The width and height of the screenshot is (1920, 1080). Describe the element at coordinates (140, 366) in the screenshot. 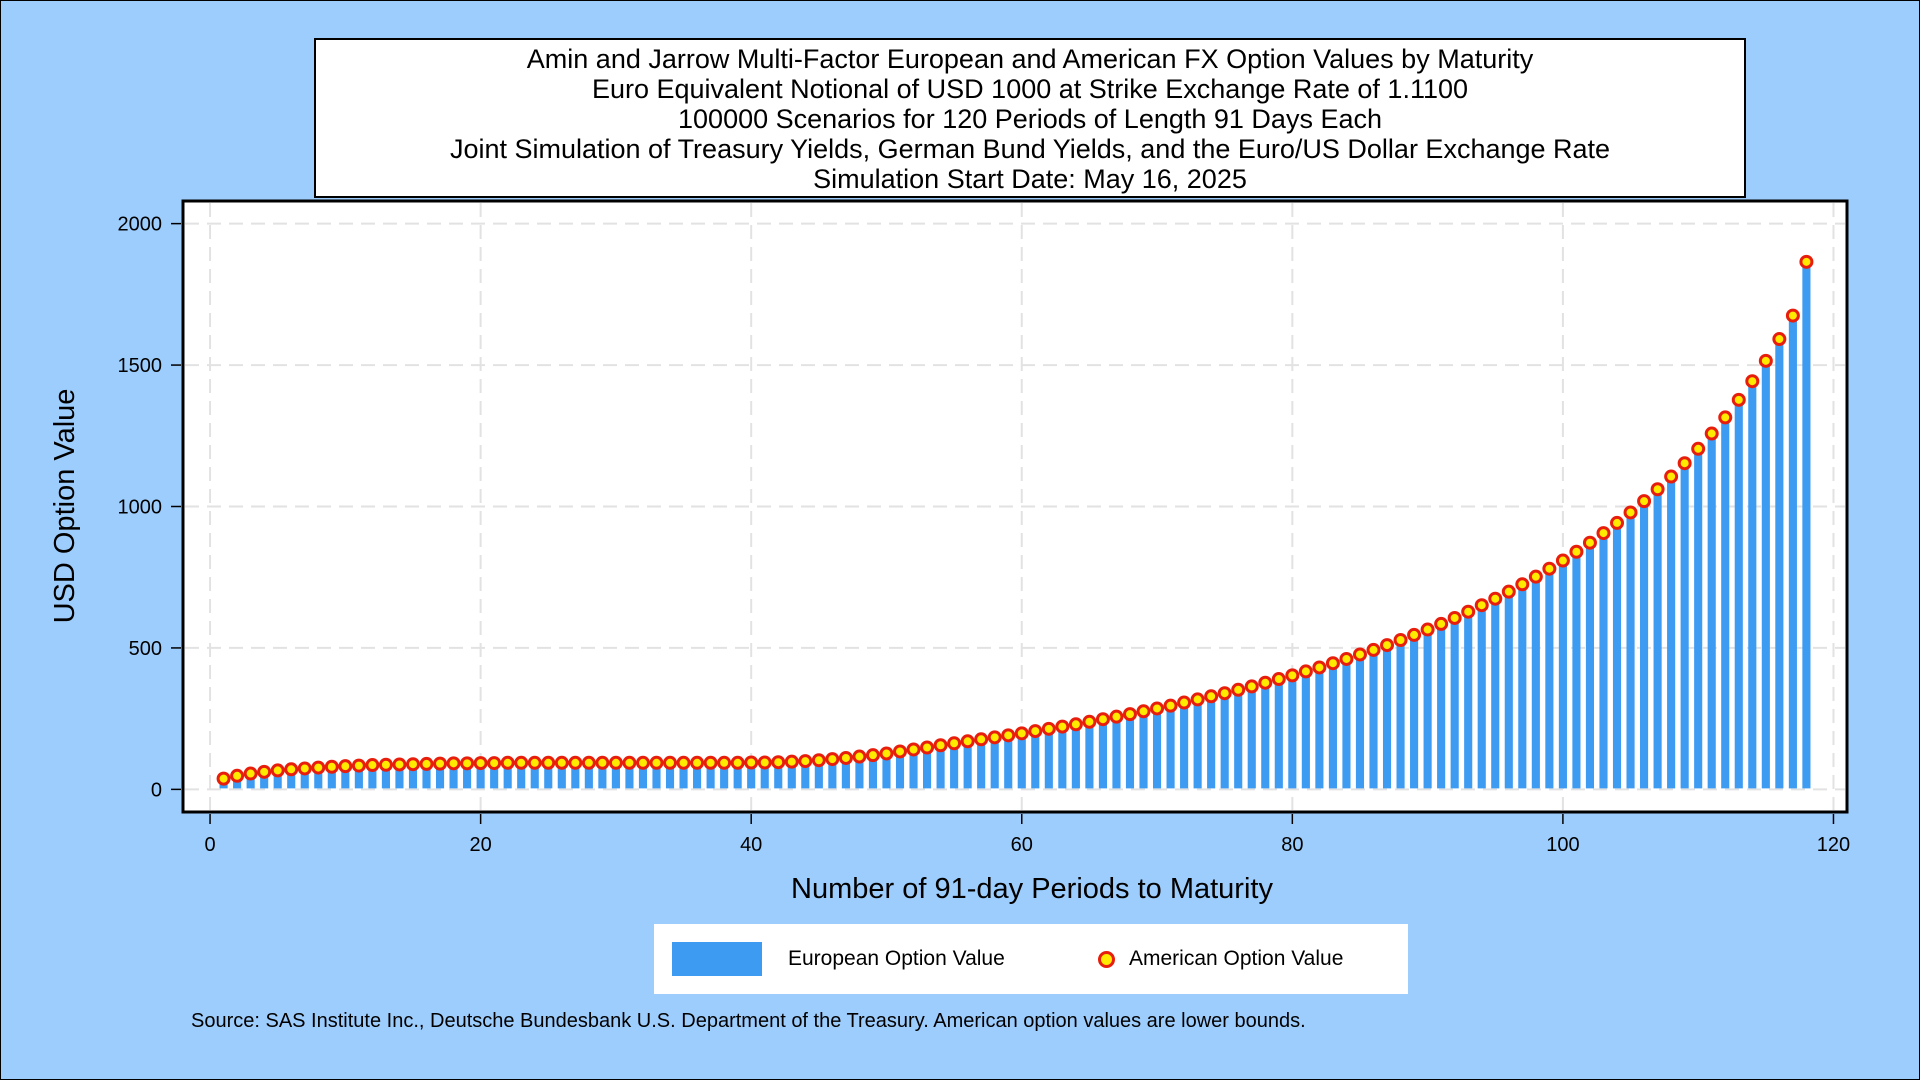

I see `y-tick-label: 1500` at that location.